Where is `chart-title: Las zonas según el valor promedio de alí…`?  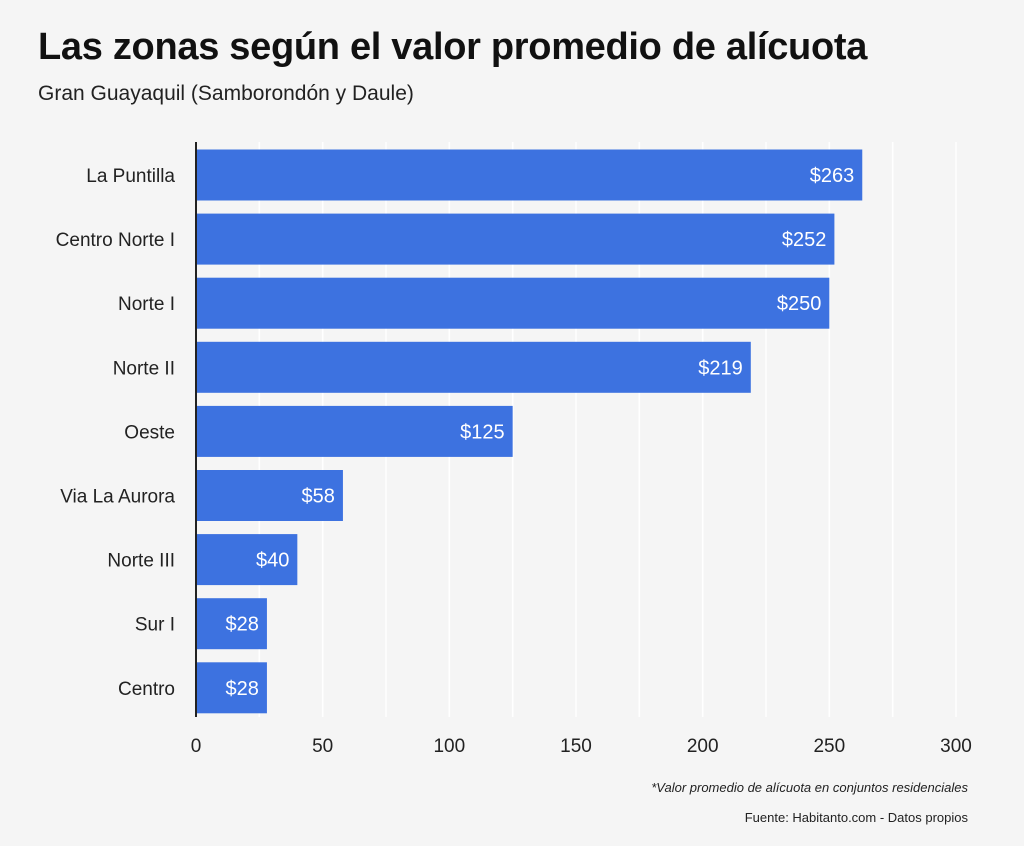
chart-title: Las zonas según el valor promedio de alí… is located at coordinates (453, 47).